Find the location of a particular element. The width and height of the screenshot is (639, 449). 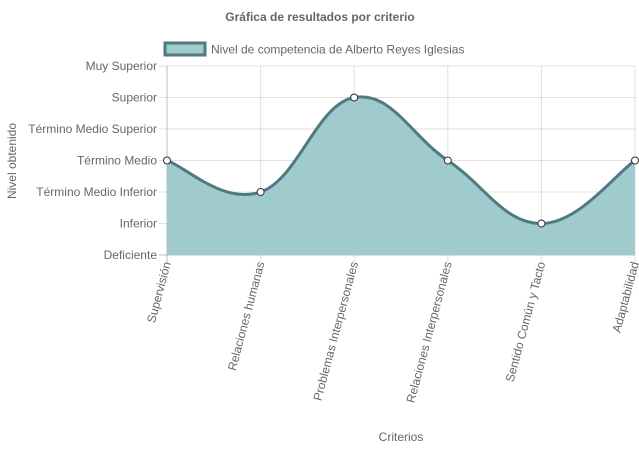

y-axis-title: Nivel obtenido is located at coordinates (12, 161).